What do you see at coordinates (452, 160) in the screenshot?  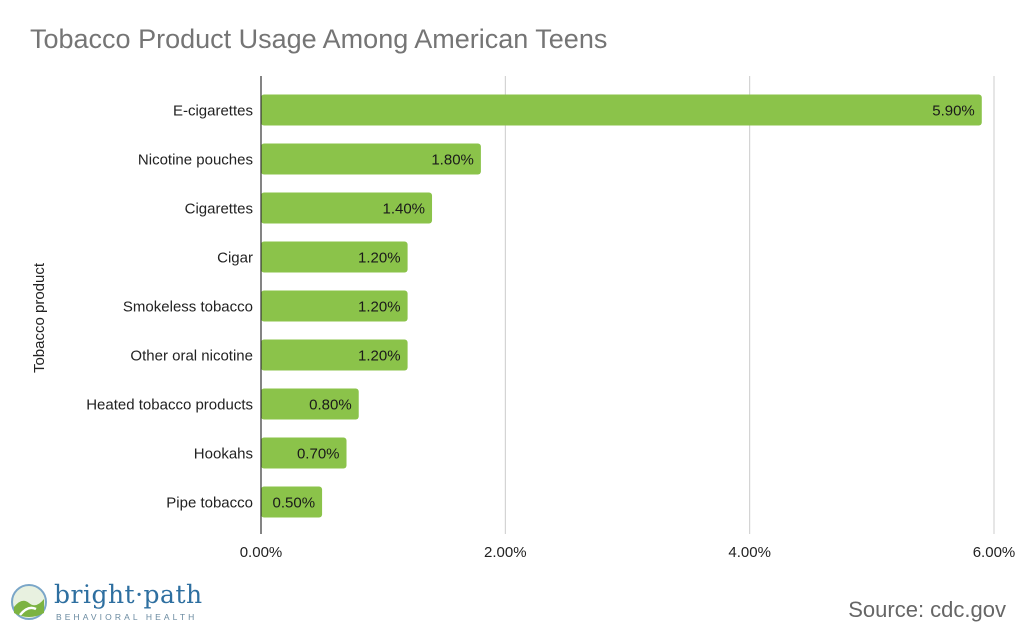 I see `value-label: 1.80%` at bounding box center [452, 160].